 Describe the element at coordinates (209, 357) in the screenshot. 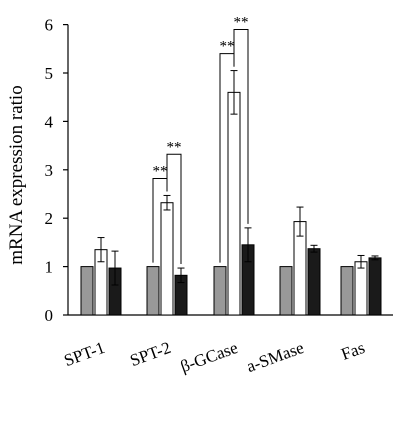

I see `x-tick-label: β-GCase` at that location.